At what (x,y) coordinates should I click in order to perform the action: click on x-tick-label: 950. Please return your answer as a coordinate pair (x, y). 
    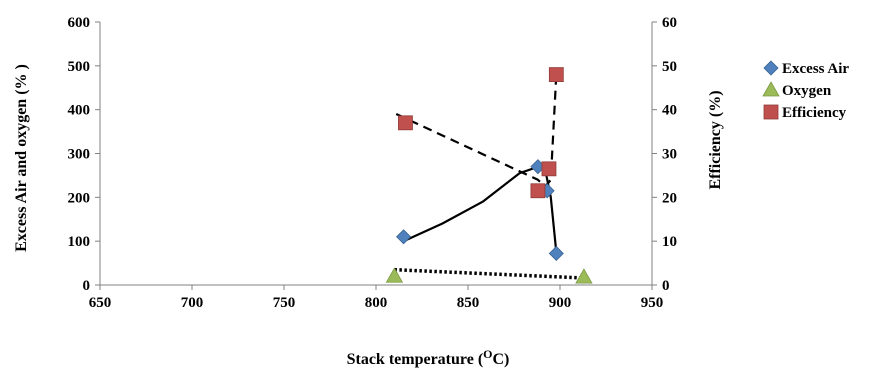
    Looking at the image, I should click on (652, 303).